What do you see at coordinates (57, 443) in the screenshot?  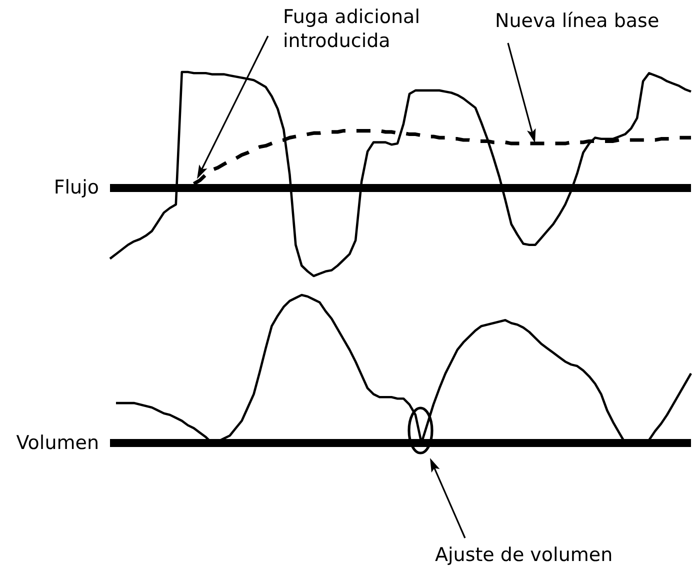 I see `y-axis-title: Volumen` at bounding box center [57, 443].